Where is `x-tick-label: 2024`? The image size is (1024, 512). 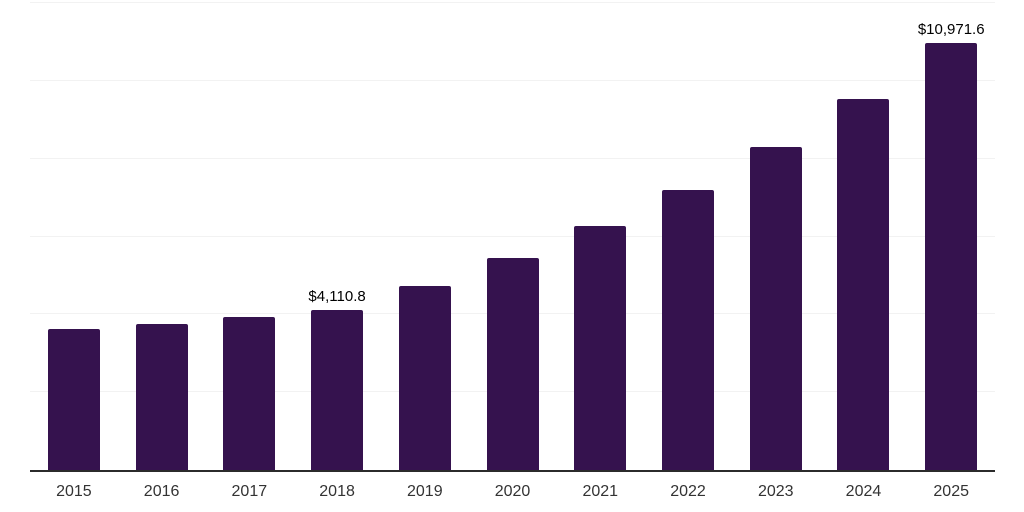 x-tick-label: 2024 is located at coordinates (863, 491).